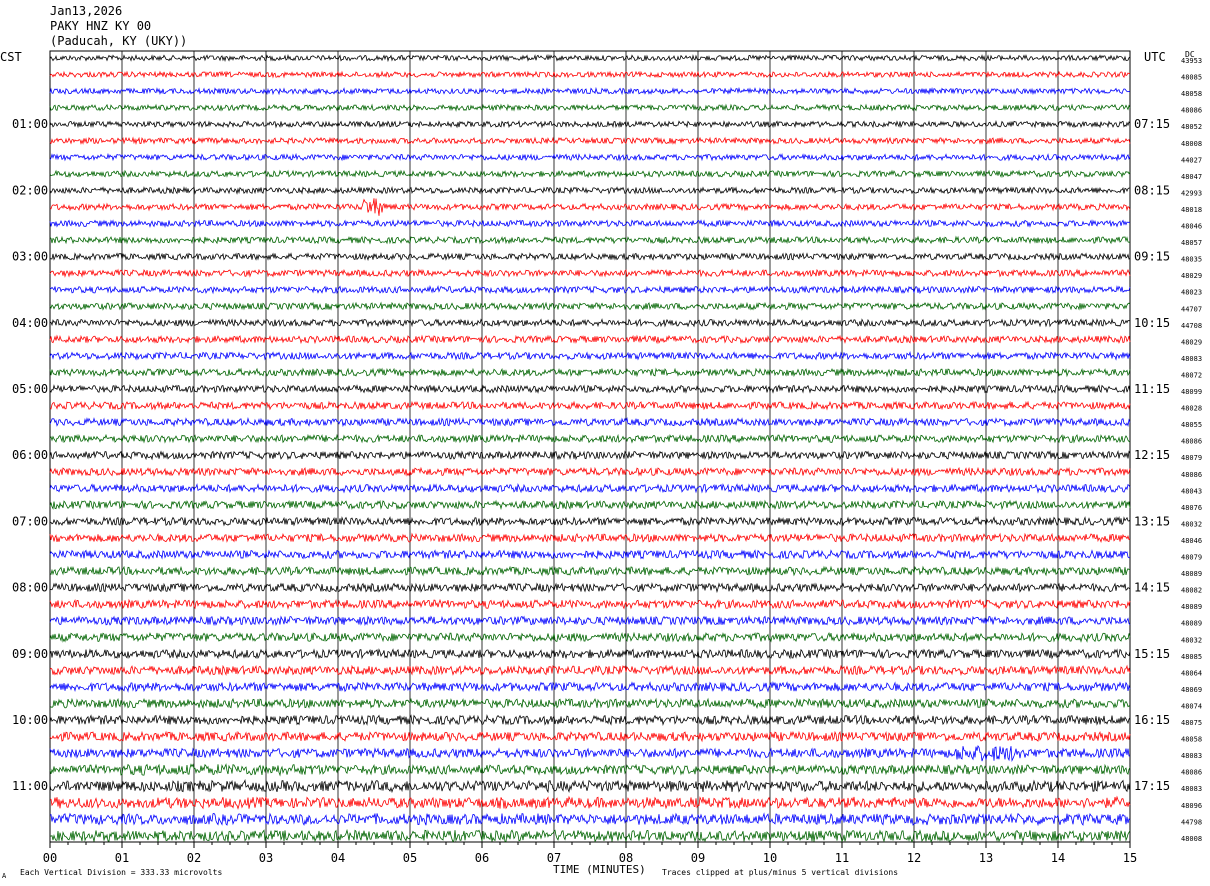 The height and width of the screenshot is (886, 1210). What do you see at coordinates (986, 858) in the screenshot?
I see `x-tick-label: 13` at bounding box center [986, 858].